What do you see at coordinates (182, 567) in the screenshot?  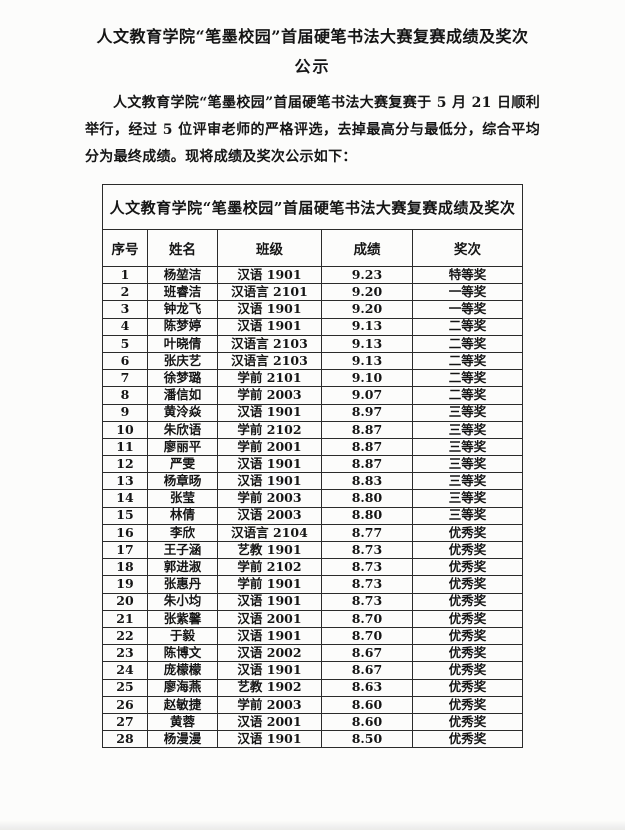 I see `cell-name: 郭进淑` at bounding box center [182, 567].